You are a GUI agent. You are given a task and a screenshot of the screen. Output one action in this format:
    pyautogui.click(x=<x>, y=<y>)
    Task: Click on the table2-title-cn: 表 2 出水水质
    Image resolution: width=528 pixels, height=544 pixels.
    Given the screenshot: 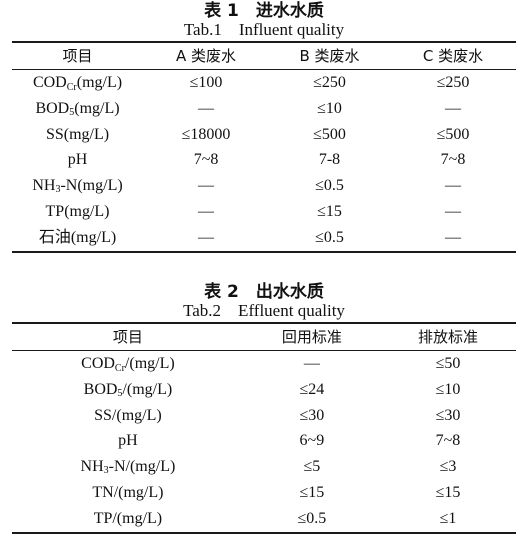 What is the action you would take?
    pyautogui.click(x=264, y=292)
    